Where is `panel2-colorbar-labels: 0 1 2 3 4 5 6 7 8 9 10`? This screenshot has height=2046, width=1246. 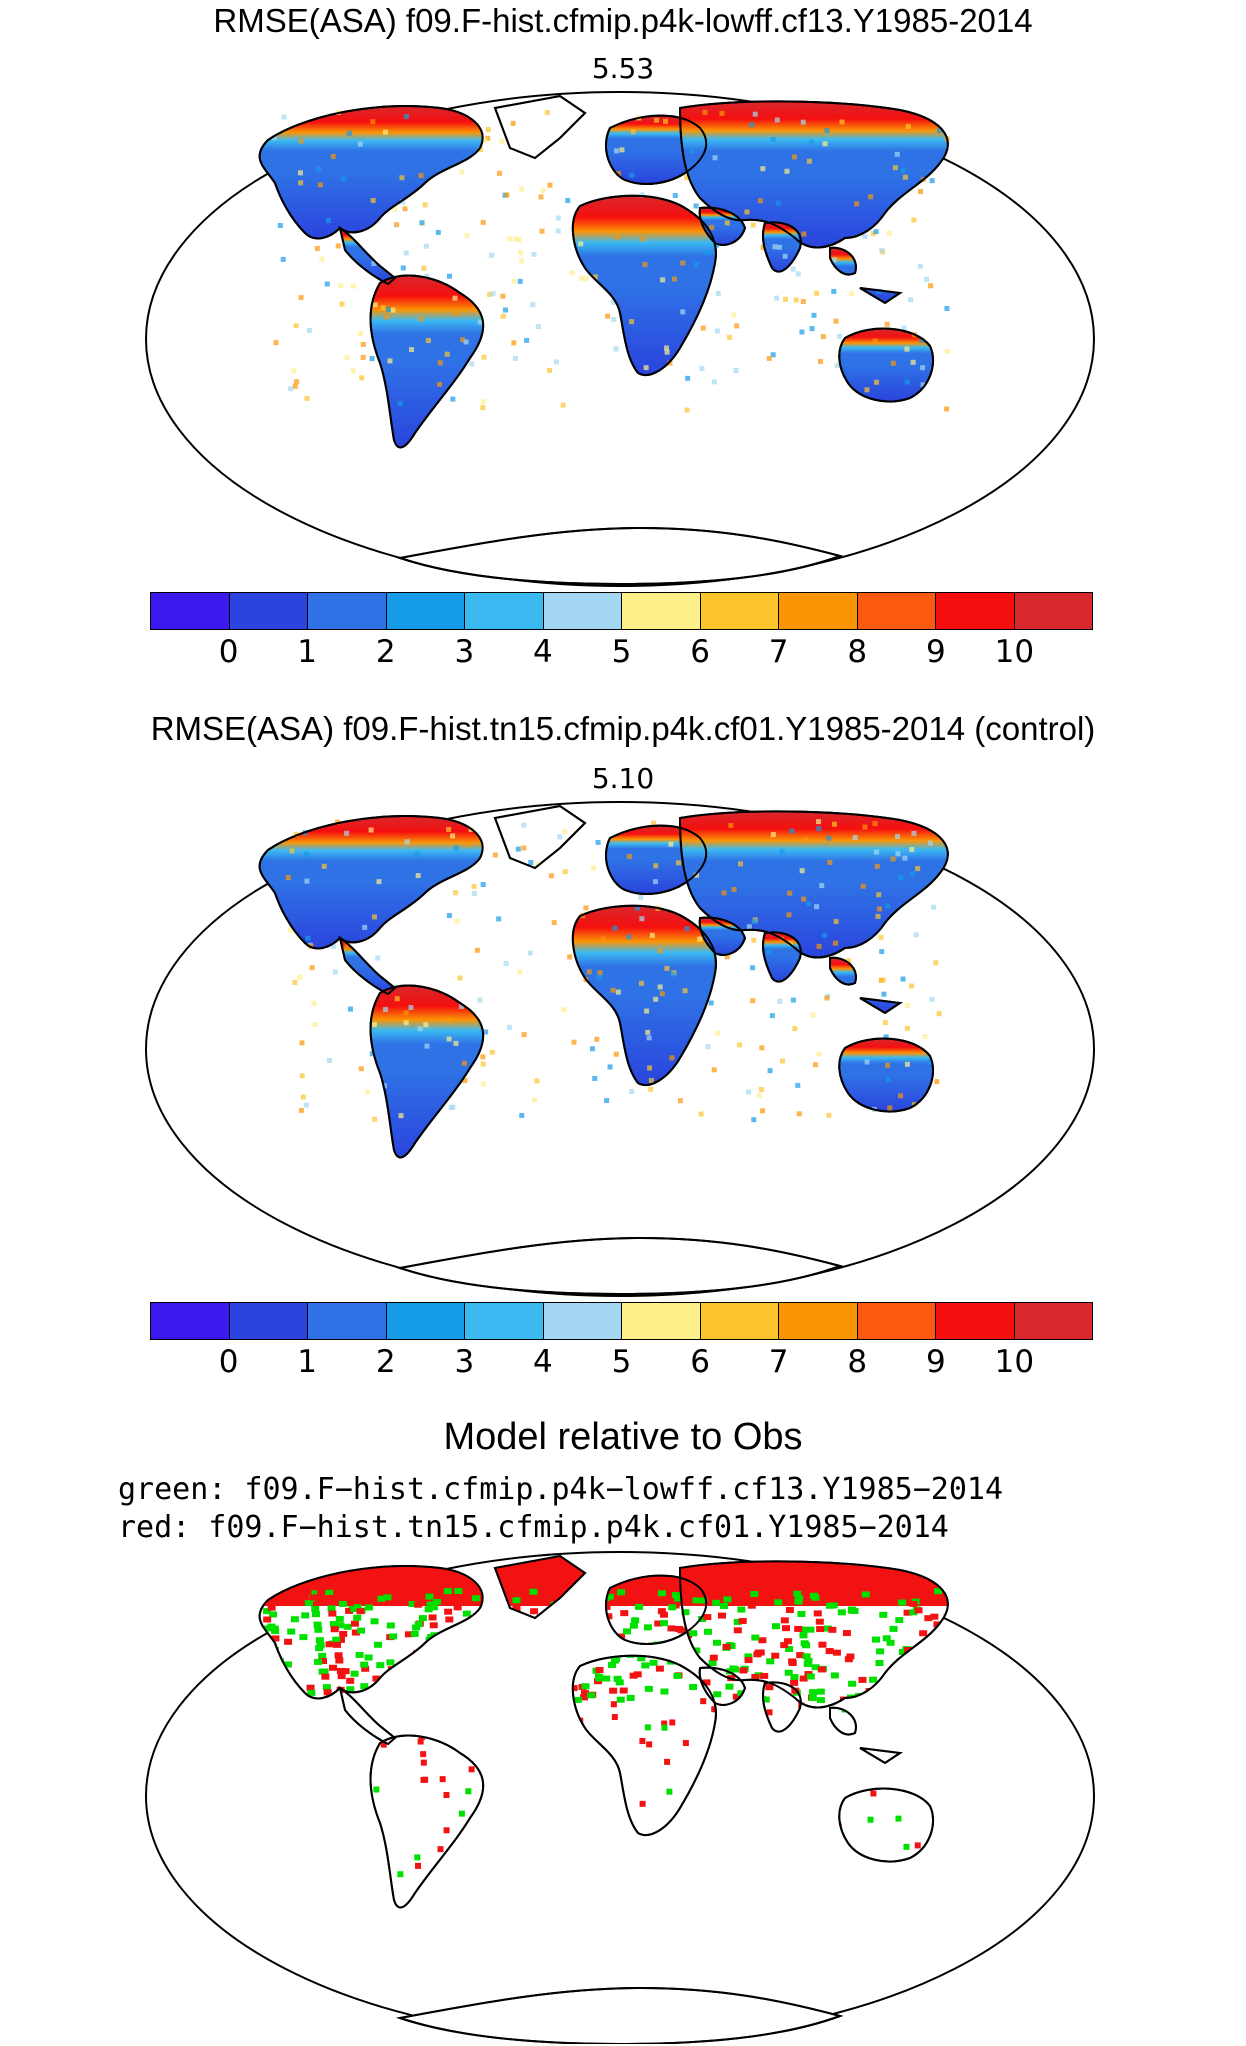 panel2-colorbar-labels: 0 1 2 3 4 5 6 7 8 9 10 is located at coordinates (623, 1364).